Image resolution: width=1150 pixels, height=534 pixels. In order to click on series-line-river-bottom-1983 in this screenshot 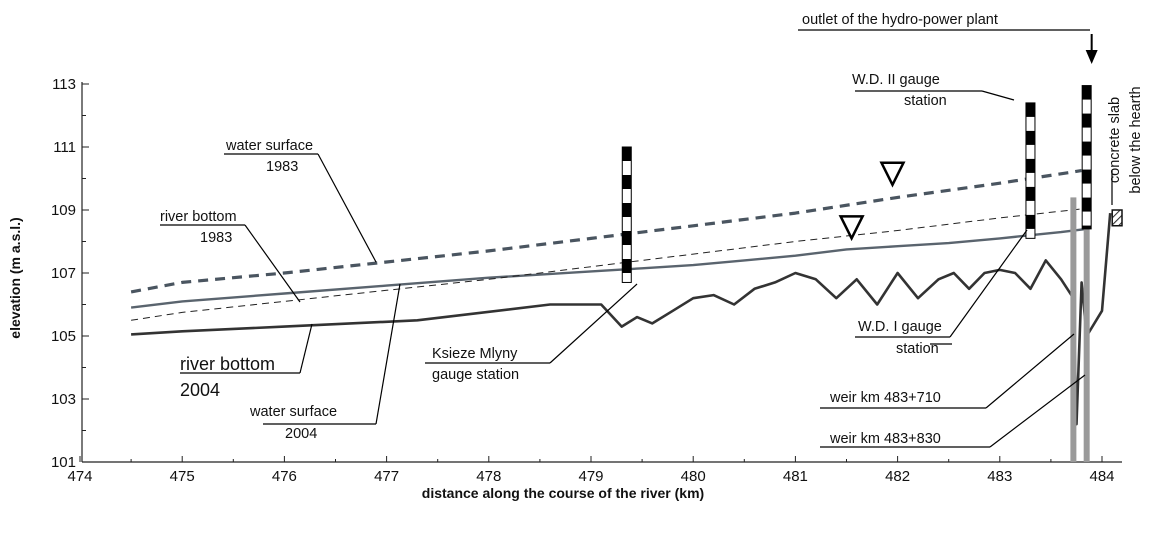, I will do `click(608, 268)`.